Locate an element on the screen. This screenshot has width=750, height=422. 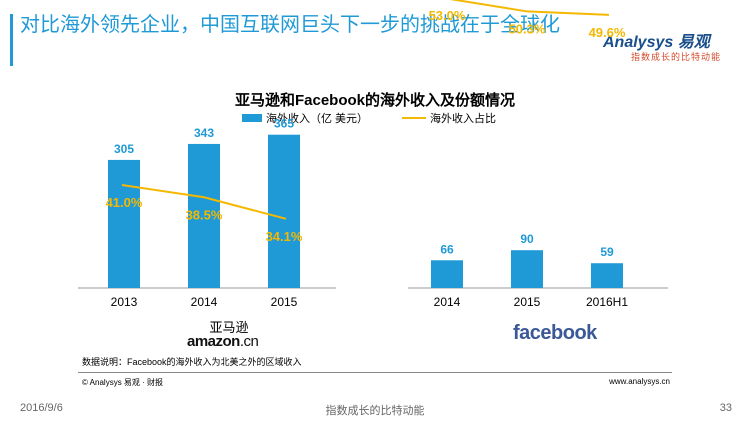
share-value-label: 53.0% is located at coordinates (447, 15).